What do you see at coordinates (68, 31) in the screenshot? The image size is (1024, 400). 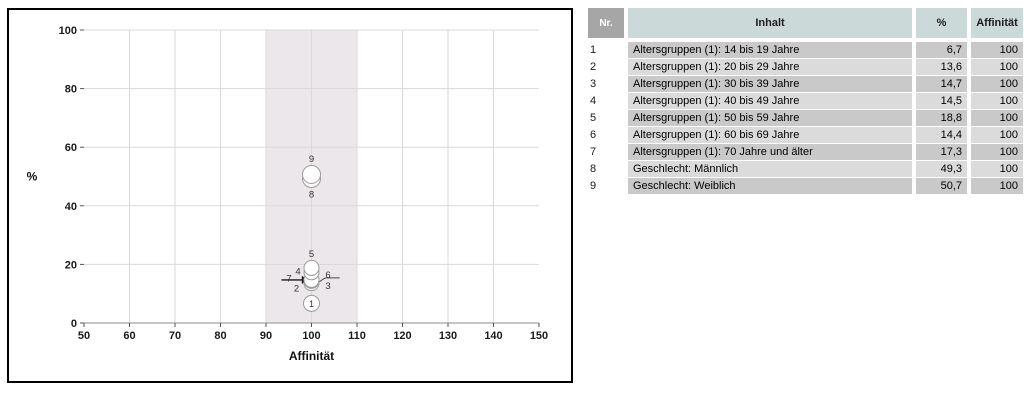 I see `y-tick-label: 100` at bounding box center [68, 31].